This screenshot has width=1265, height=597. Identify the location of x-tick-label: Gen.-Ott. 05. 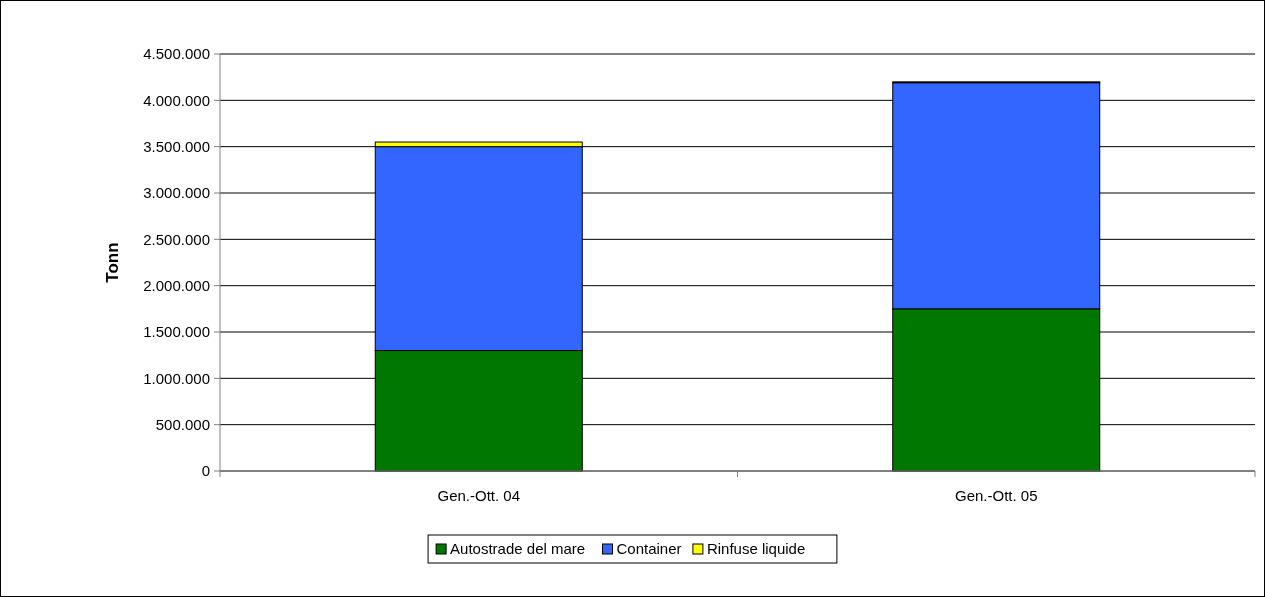
(996, 495).